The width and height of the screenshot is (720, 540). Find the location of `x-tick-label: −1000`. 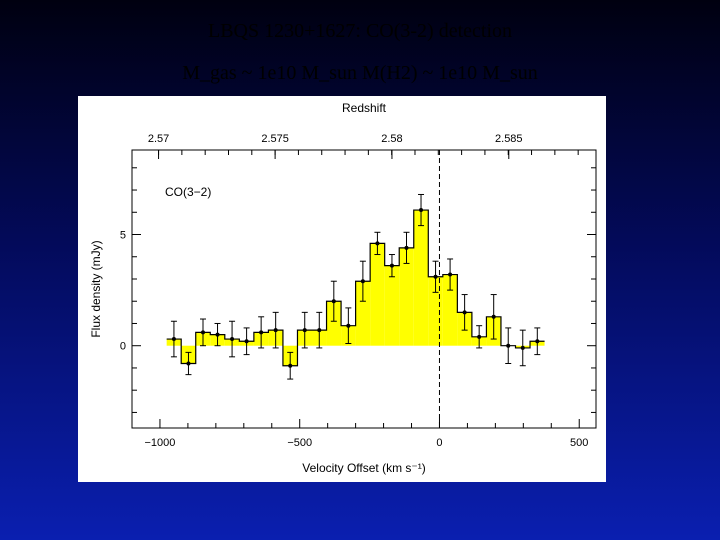

x-tick-label: −1000 is located at coordinates (159, 443).